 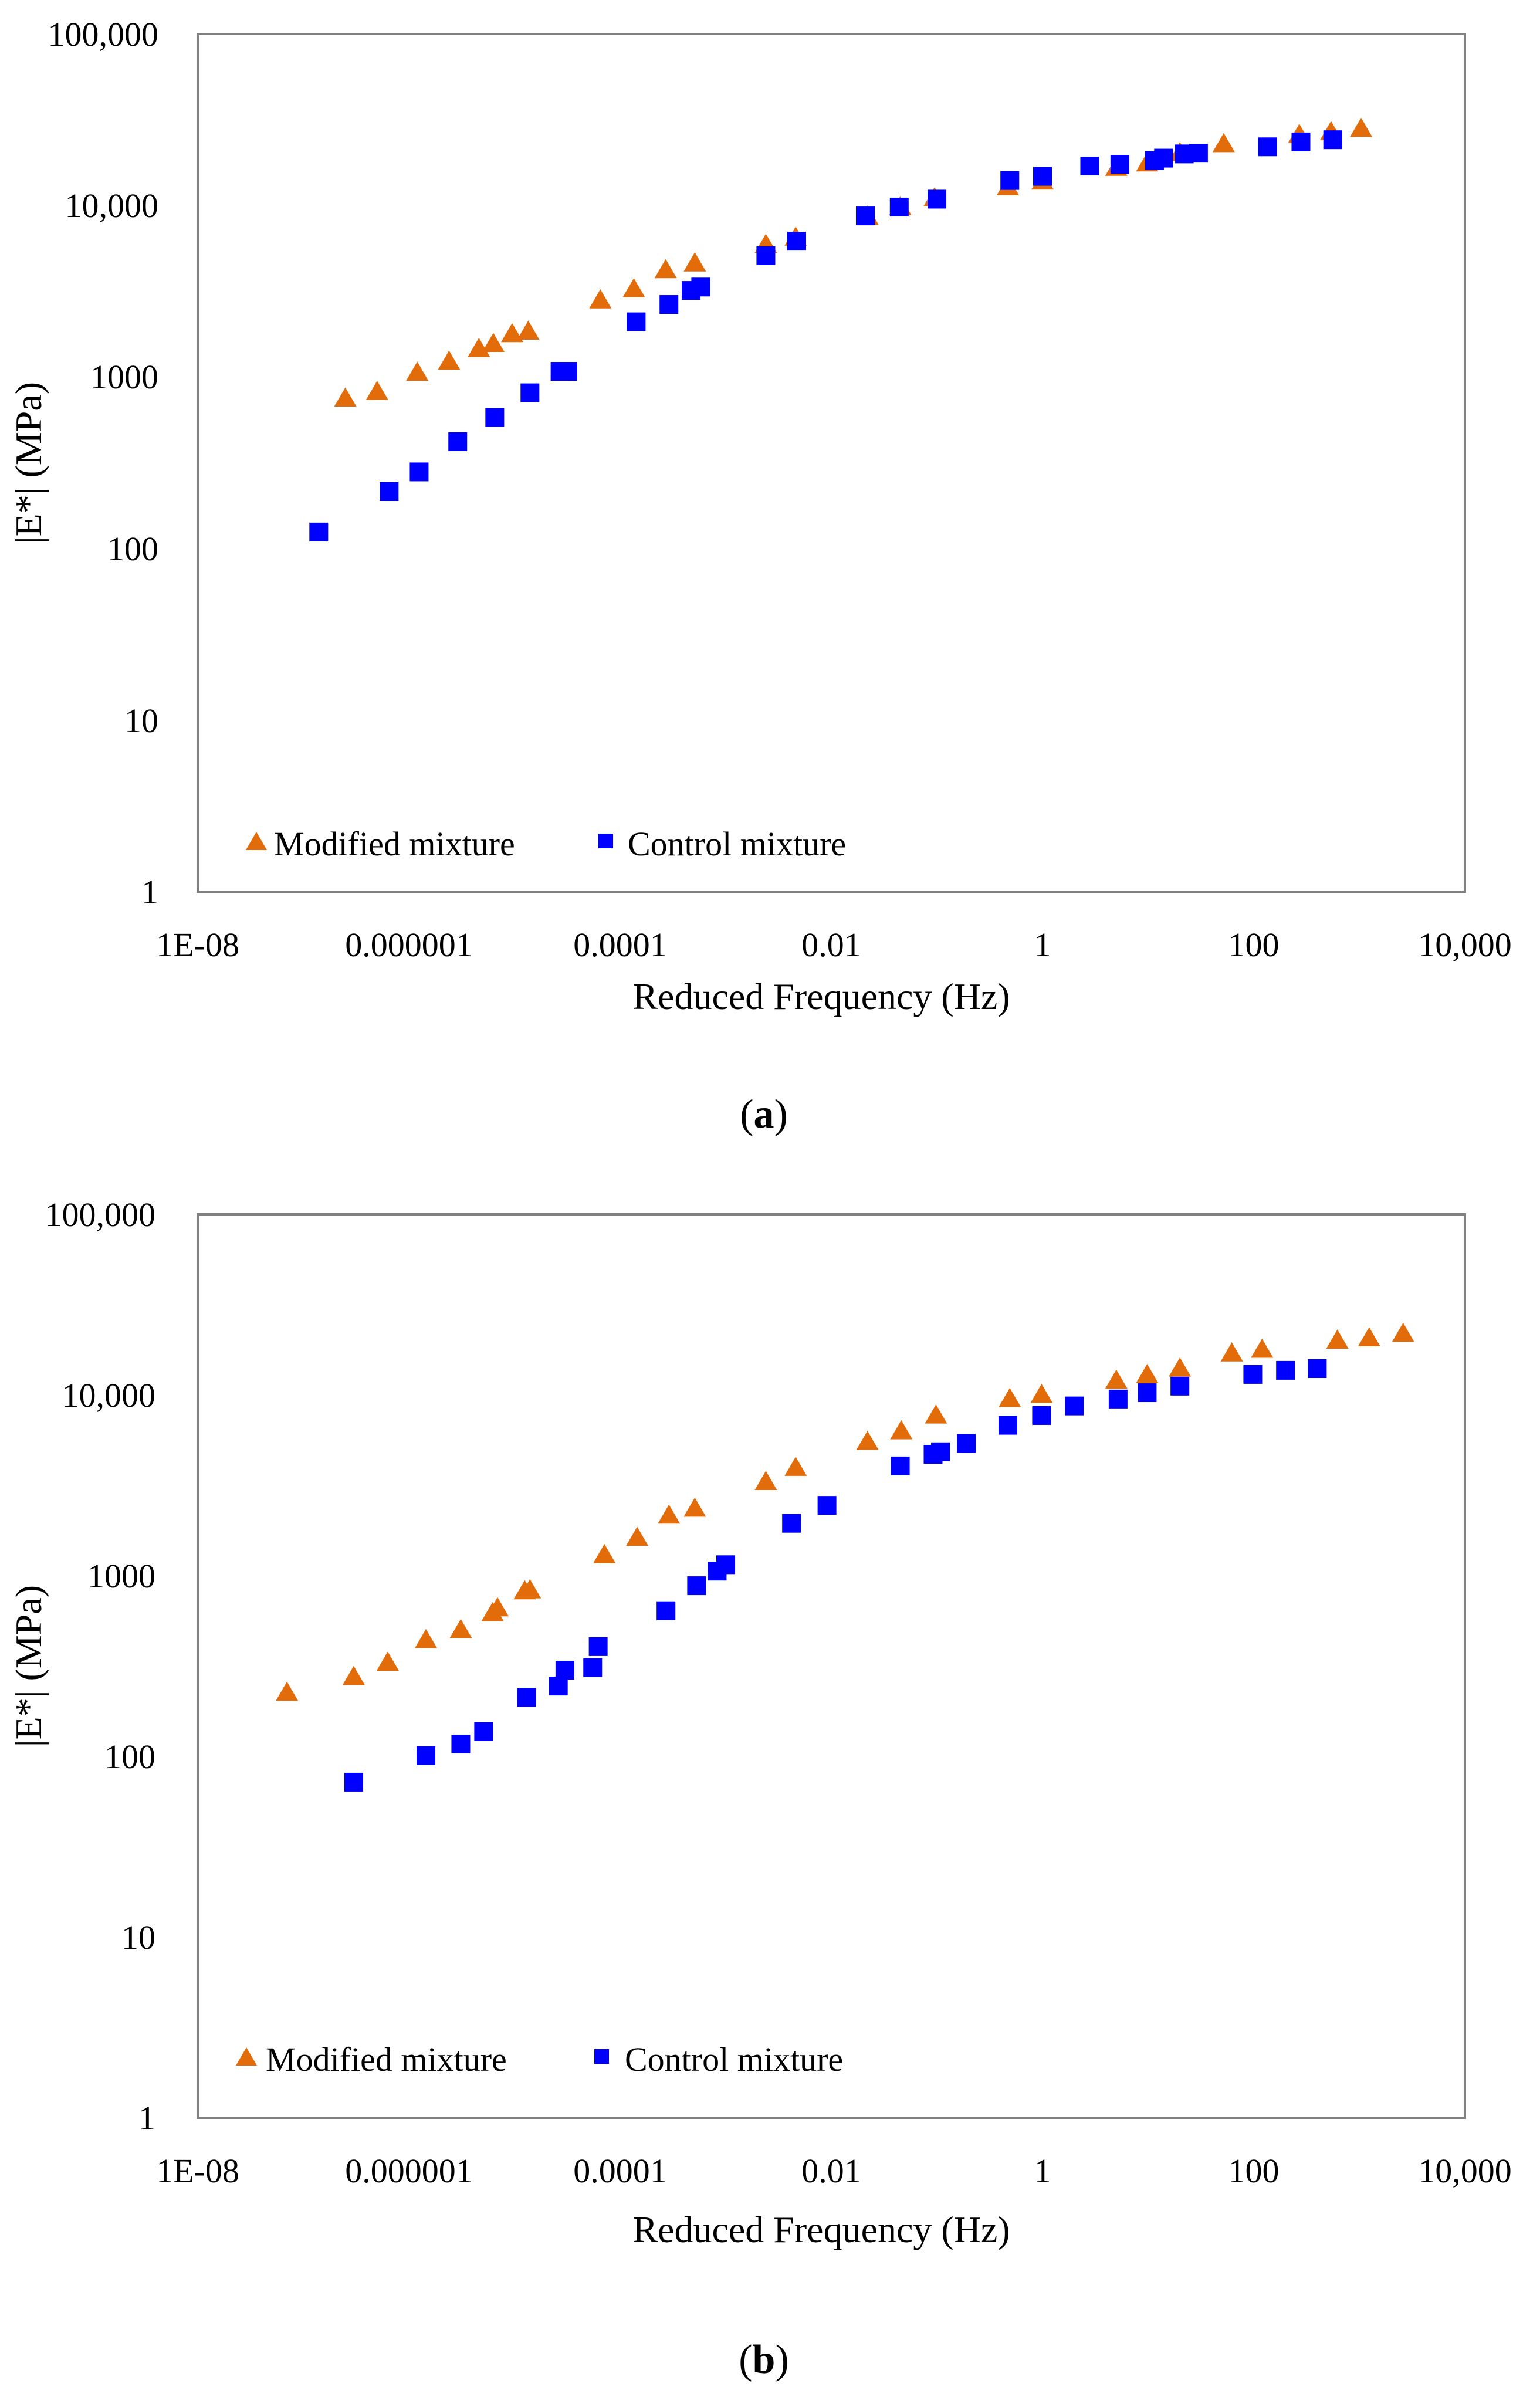 What do you see at coordinates (198, 2171) in the screenshot?
I see `chart-b-x-tick-label: 1E-08` at bounding box center [198, 2171].